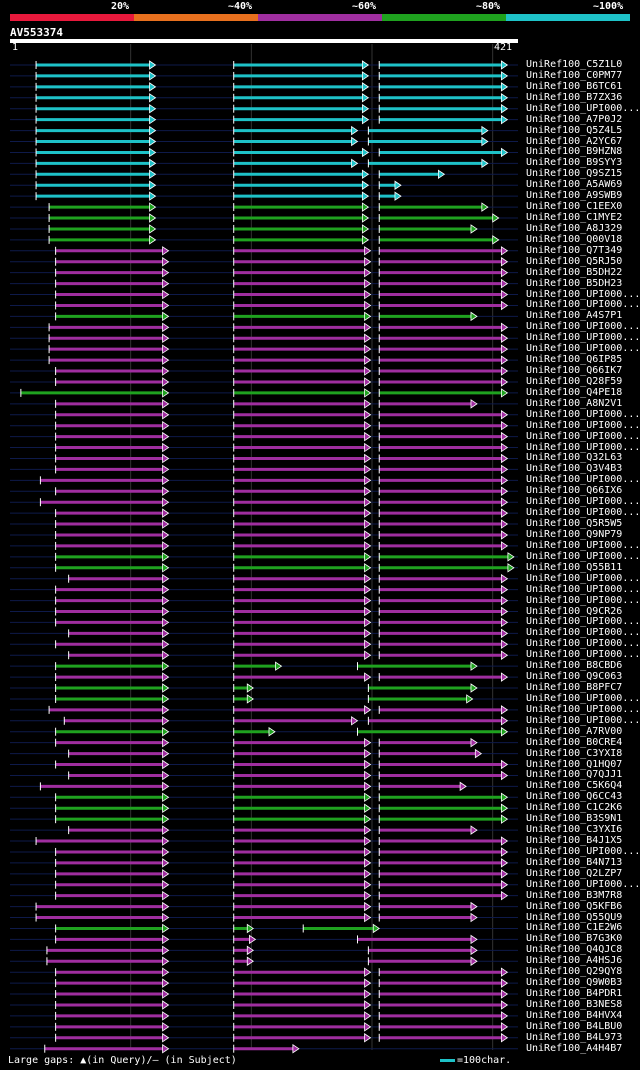 The width and height of the screenshot is (640, 1070). Describe the element at coordinates (574, 130) in the screenshot. I see `hit-label-6: UniRef100_Q5Z4L5` at that location.